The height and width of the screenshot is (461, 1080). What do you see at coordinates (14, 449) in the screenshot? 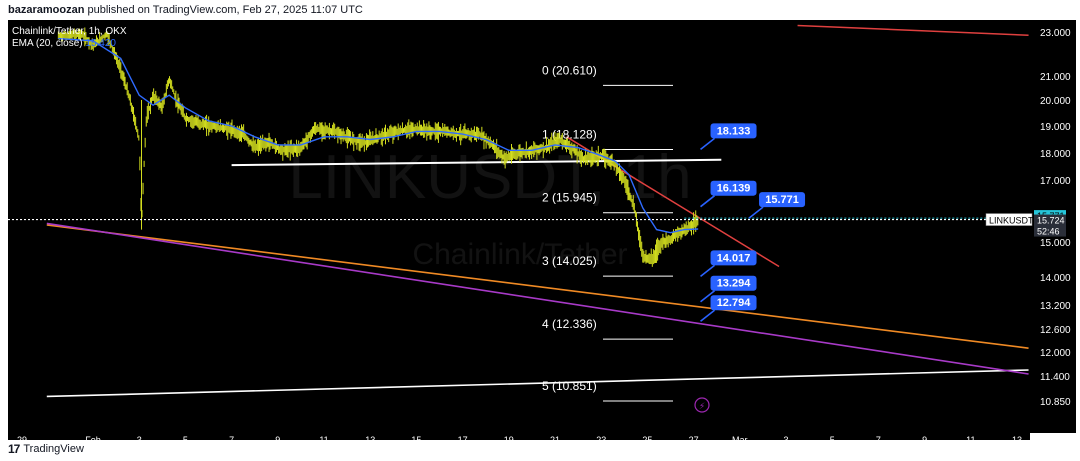
I see `tradingview-logo-icon: 17` at bounding box center [14, 449].